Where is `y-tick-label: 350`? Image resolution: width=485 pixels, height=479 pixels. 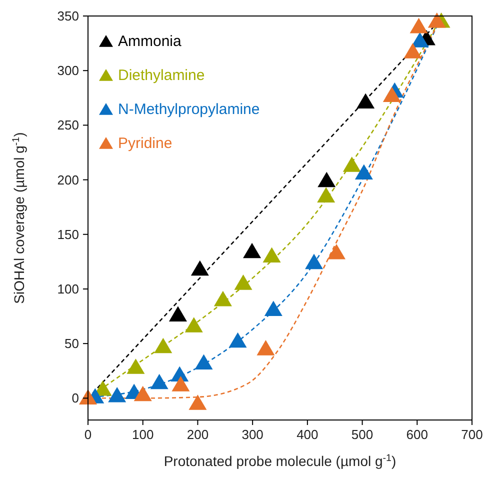 y-tick-label: 350 is located at coordinates (68, 16).